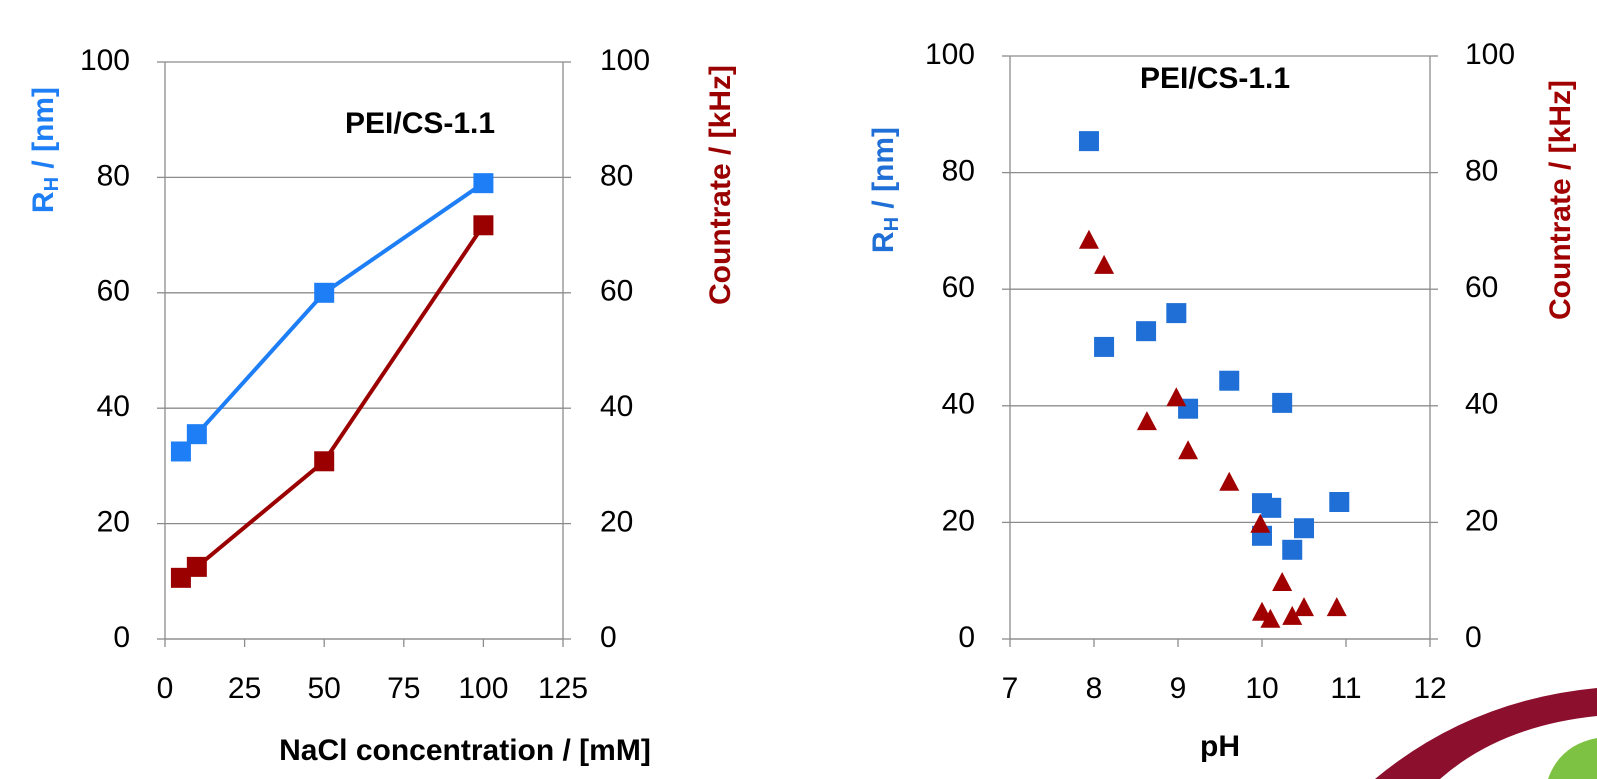  I want to click on x-tick-label: 50, so click(324, 688).